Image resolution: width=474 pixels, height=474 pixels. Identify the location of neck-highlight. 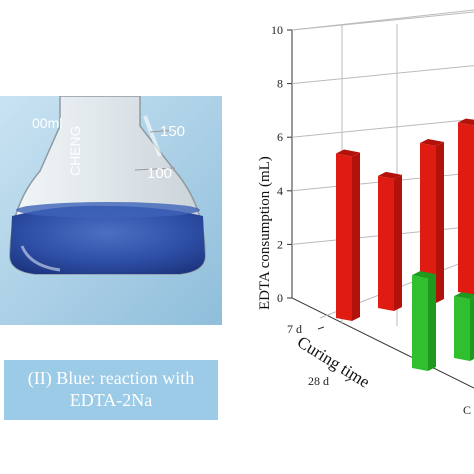
(152, 136).